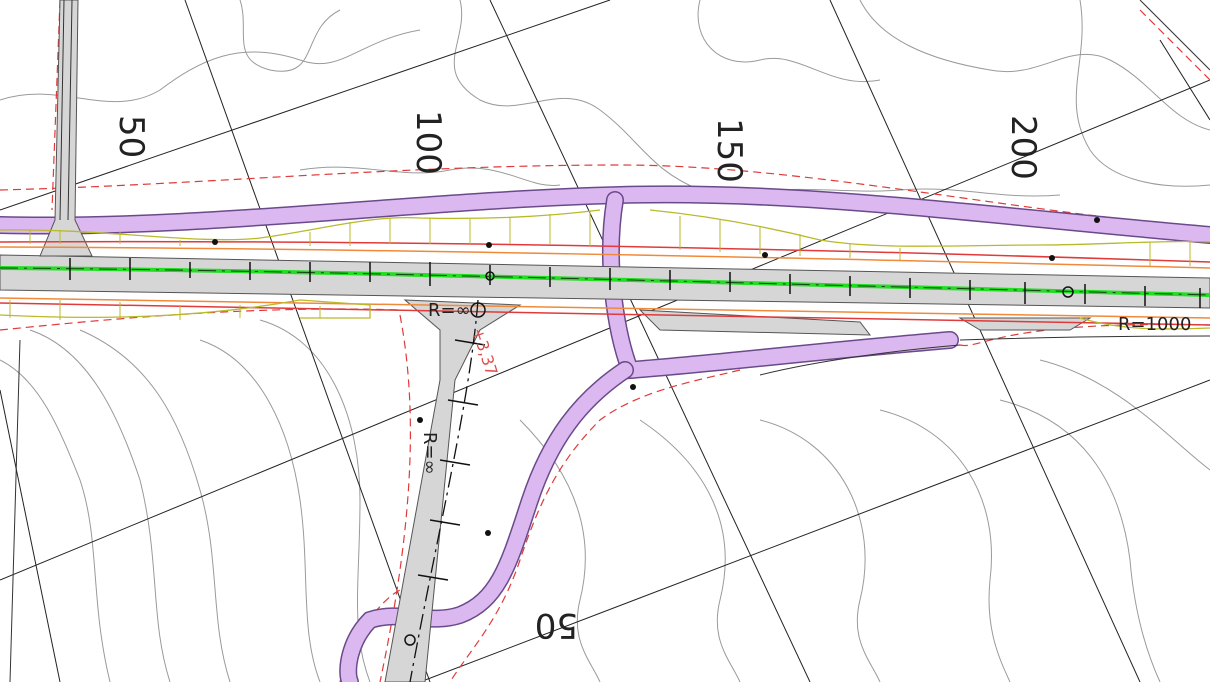 The width and height of the screenshot is (1210, 682). Describe the element at coordinates (429, 453) in the screenshot. I see `radius-label-side-road: R=∞` at that location.